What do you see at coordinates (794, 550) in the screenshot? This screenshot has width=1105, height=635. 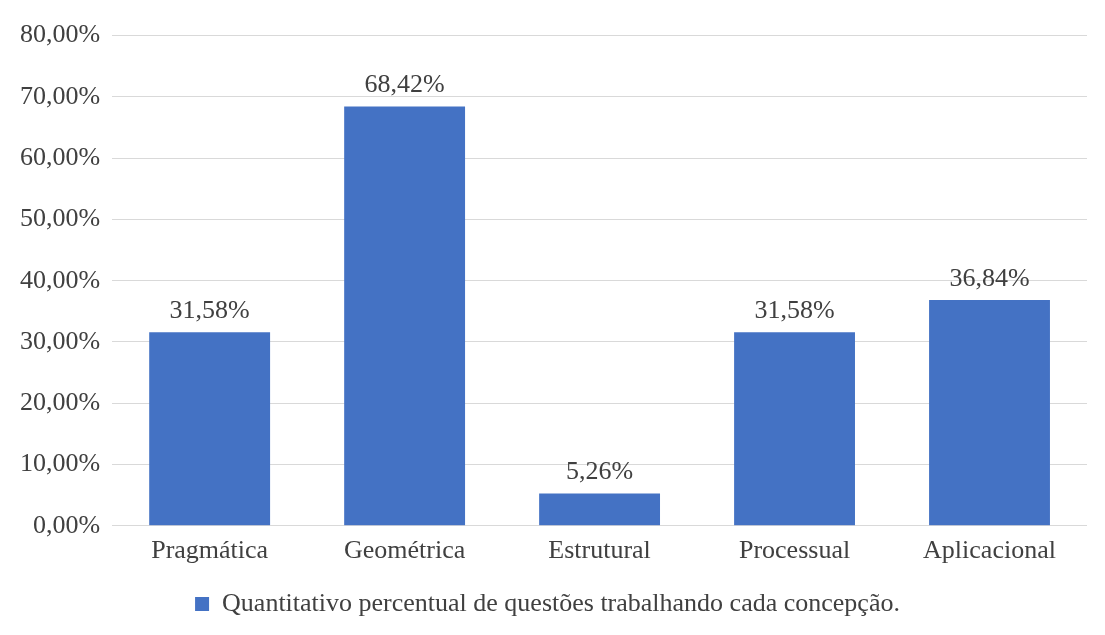 I see `x-tick-label: Processual` at bounding box center [794, 550].